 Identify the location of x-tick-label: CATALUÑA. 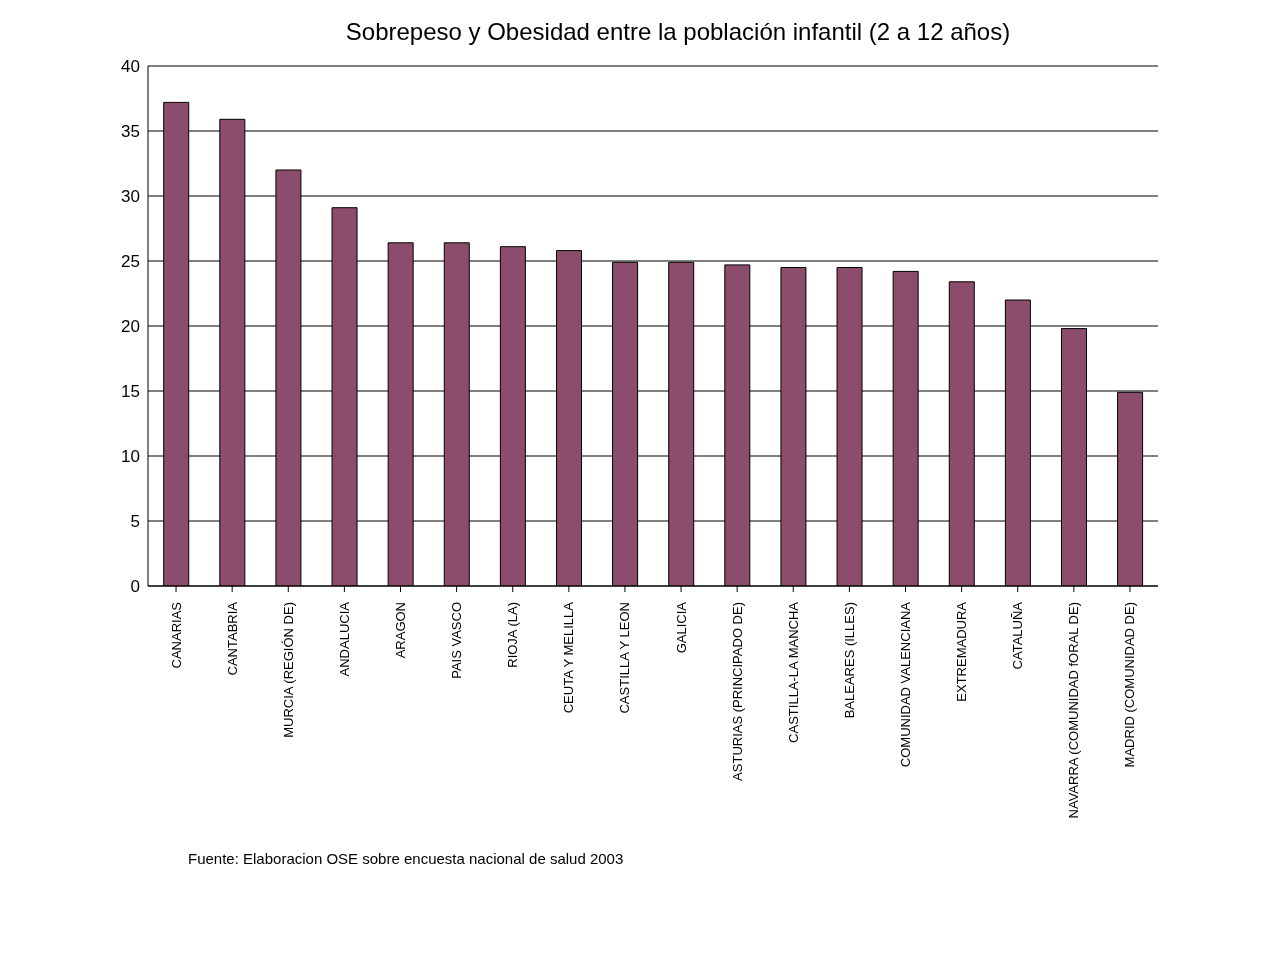
(1018, 635).